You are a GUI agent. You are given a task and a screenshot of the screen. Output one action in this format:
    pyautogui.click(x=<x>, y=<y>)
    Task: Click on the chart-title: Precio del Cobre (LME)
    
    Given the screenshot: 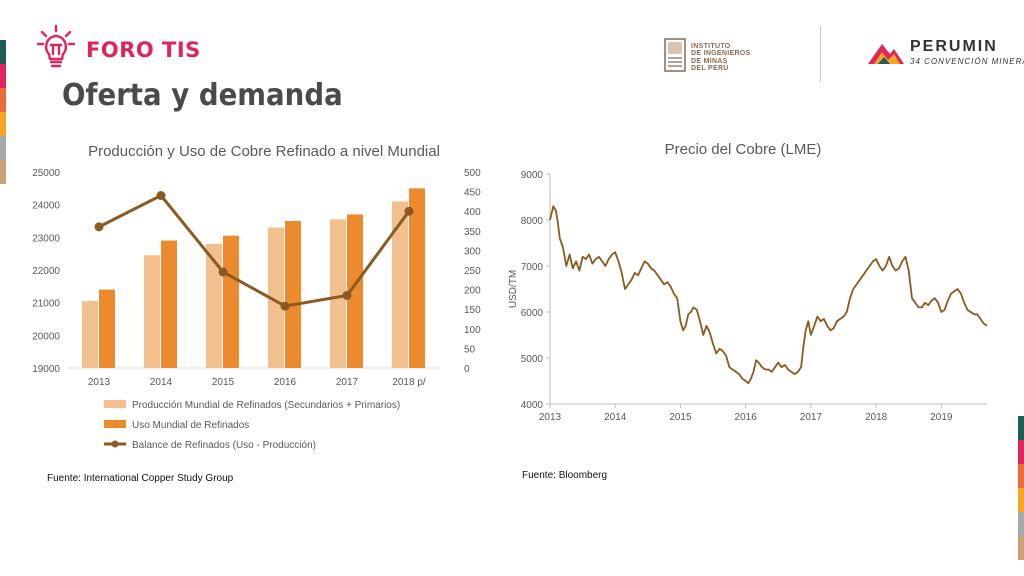 What is the action you would take?
    pyautogui.click(x=743, y=149)
    